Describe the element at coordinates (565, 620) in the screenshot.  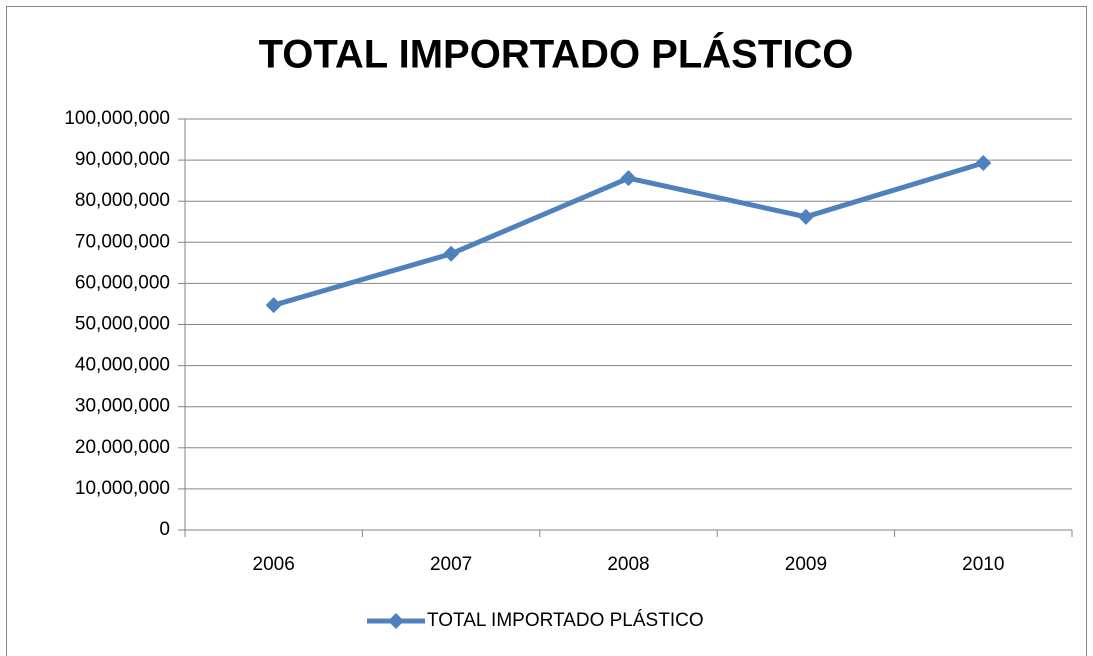
I see `legend-label: TOTAL IMPORTADO PLÁSTICO` at that location.